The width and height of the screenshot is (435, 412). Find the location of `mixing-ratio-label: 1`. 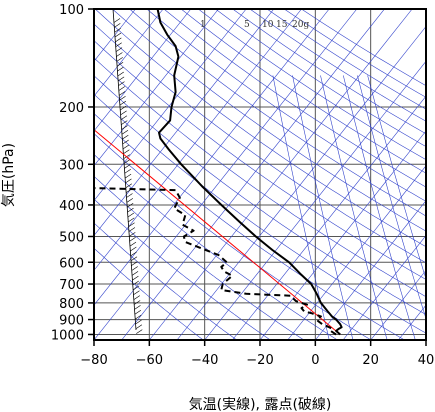

mixing-ratio-label: 1 is located at coordinates (203, 25).